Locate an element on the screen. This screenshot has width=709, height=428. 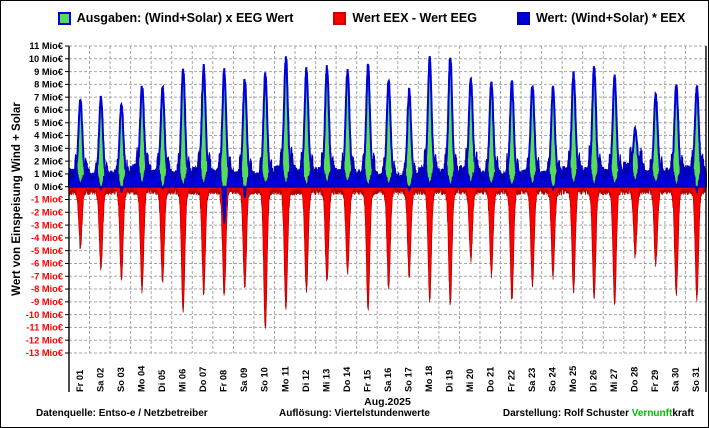
svg-text: Sa 30 is located at coordinates (676, 380).